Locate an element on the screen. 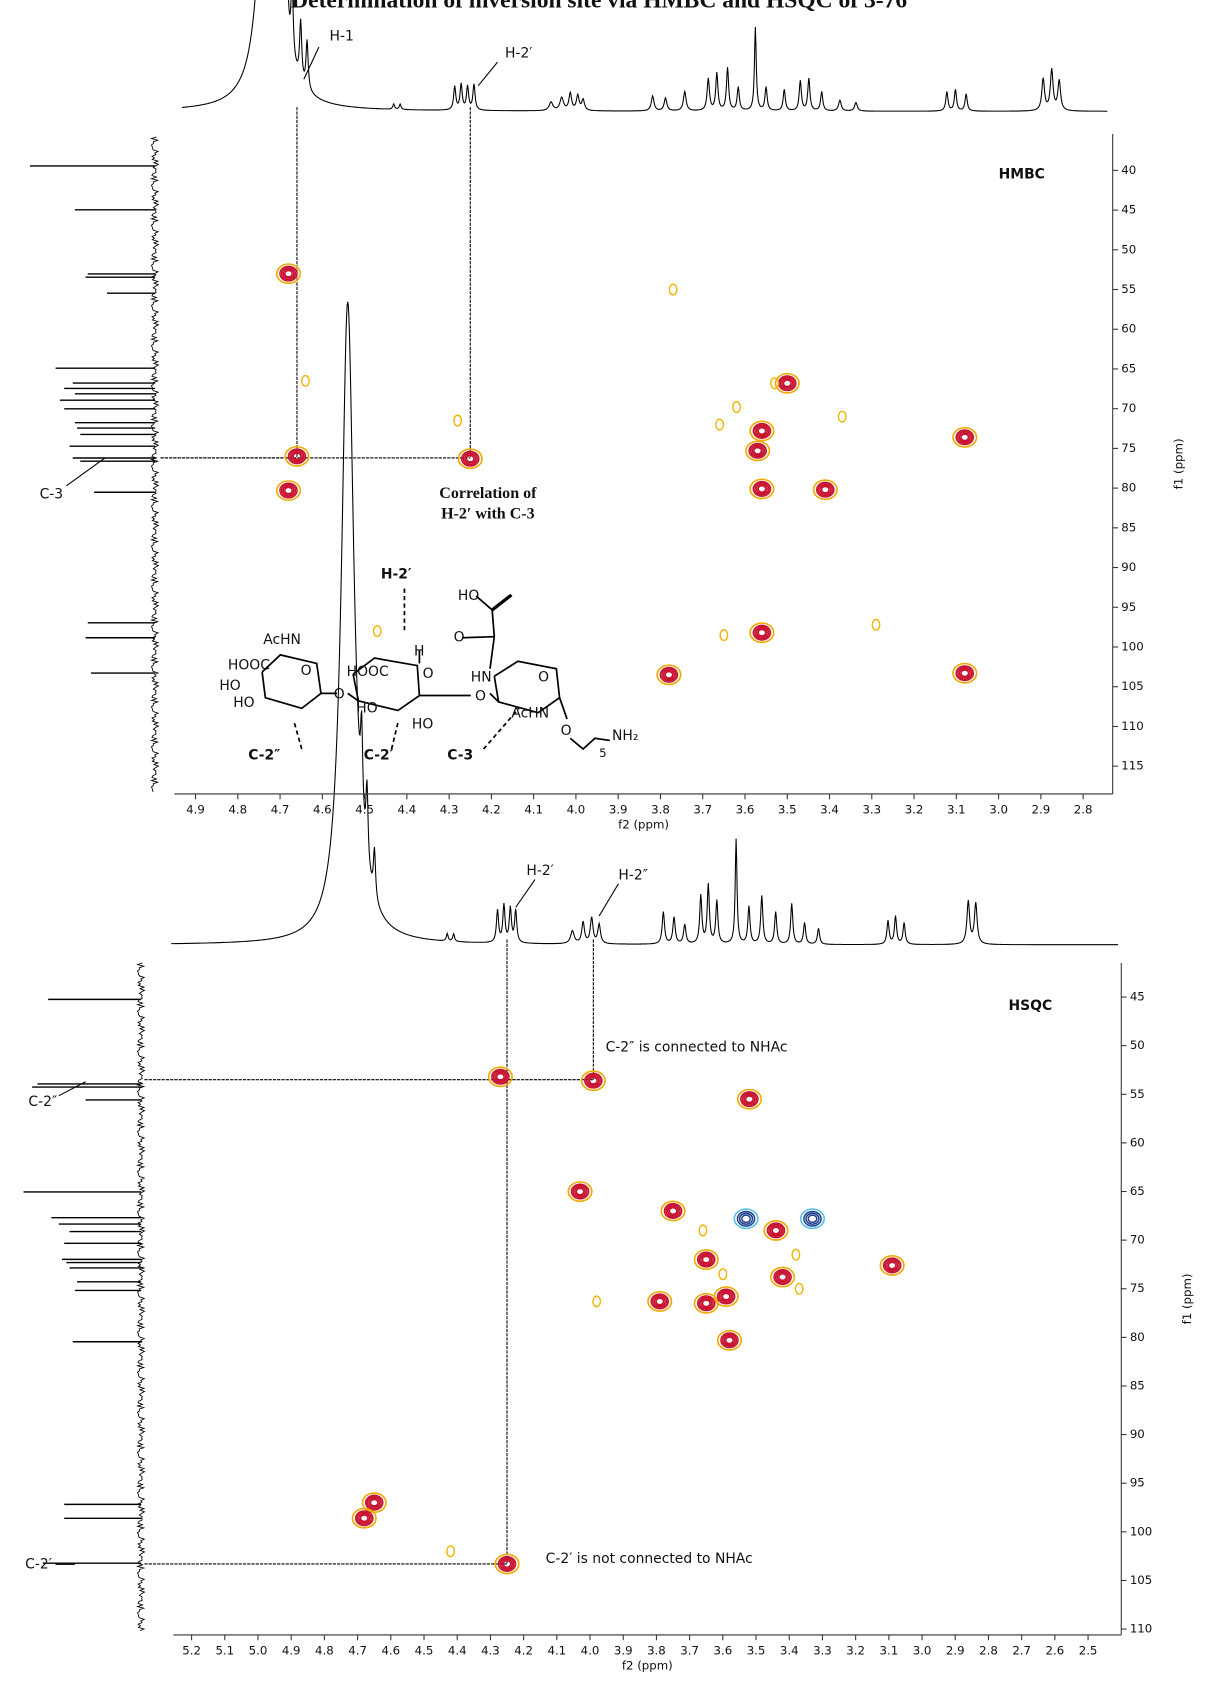 Image resolution: width=1209 pixels, height=1681 pixels. structure-label: HO is located at coordinates (422, 724).